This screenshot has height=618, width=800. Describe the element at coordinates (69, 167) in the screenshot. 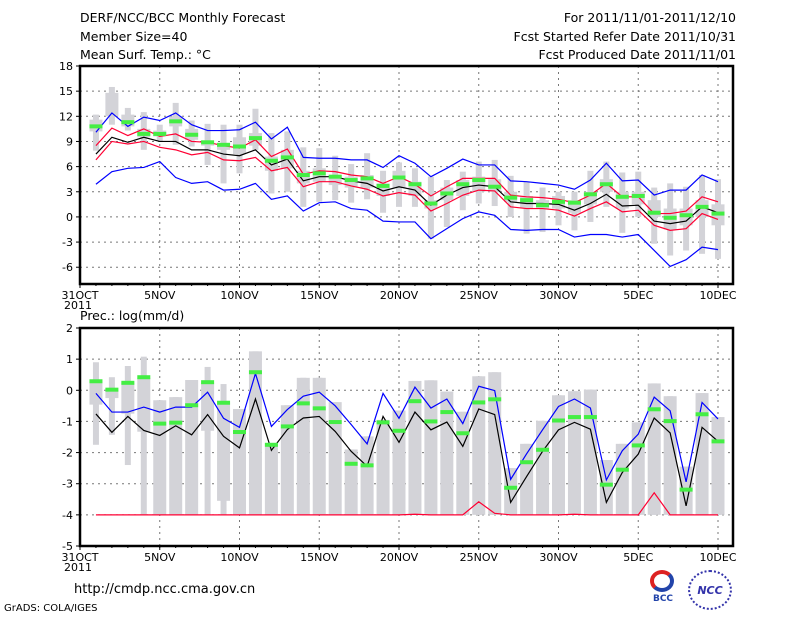

I see `y-tick-label: 6` at that location.